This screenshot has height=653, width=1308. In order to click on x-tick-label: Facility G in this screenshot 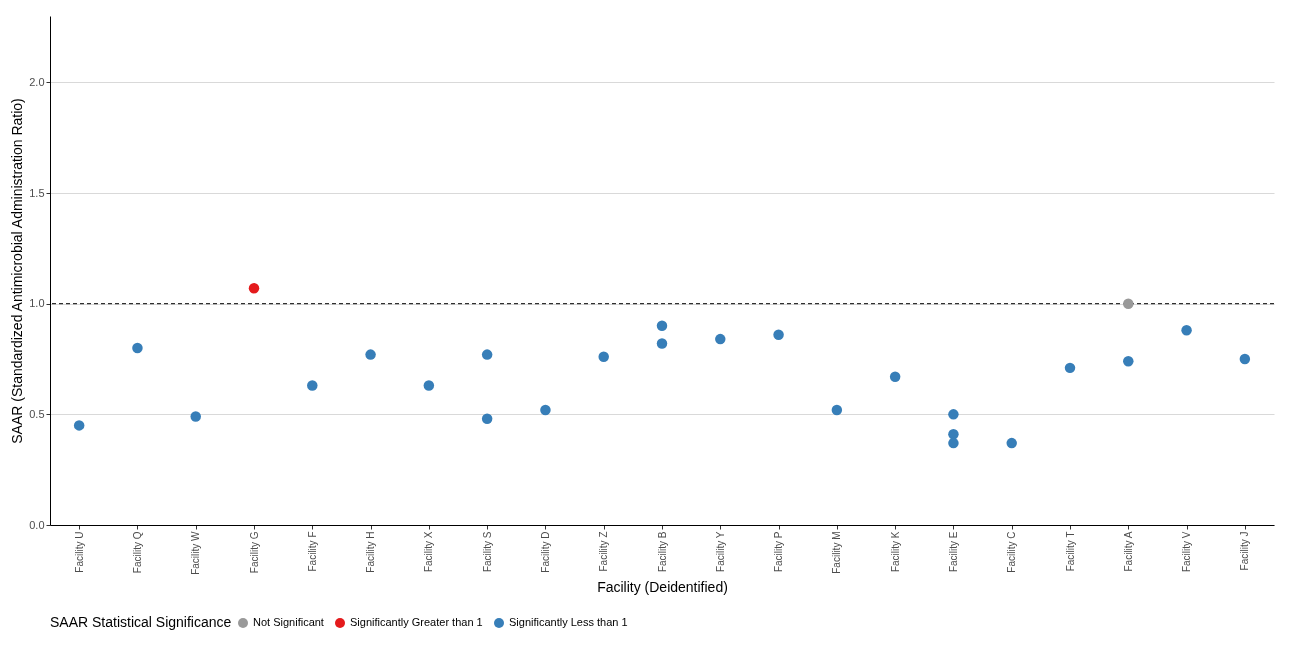, I will do `click(254, 552)`.